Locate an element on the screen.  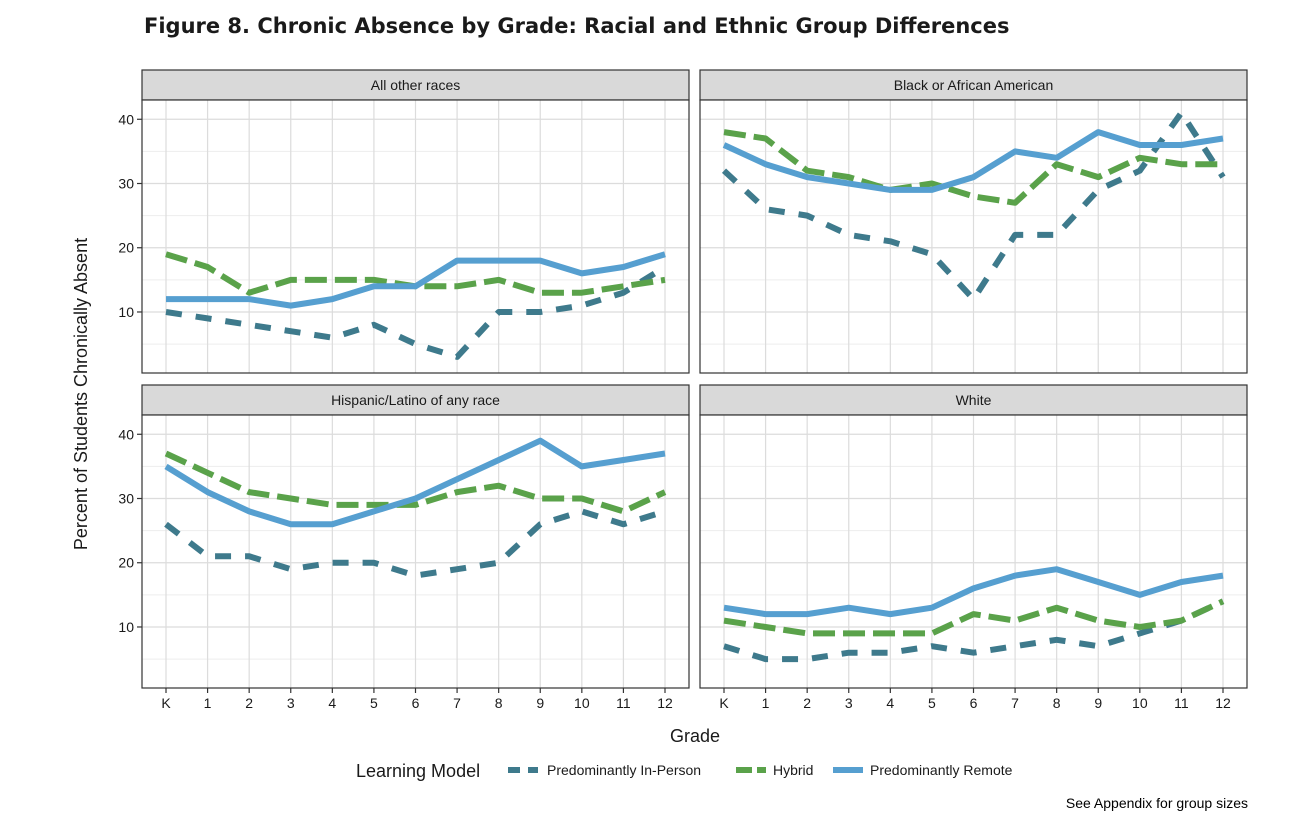
panel-title: Hispanic/Latino of any race is located at coordinates (415, 400).